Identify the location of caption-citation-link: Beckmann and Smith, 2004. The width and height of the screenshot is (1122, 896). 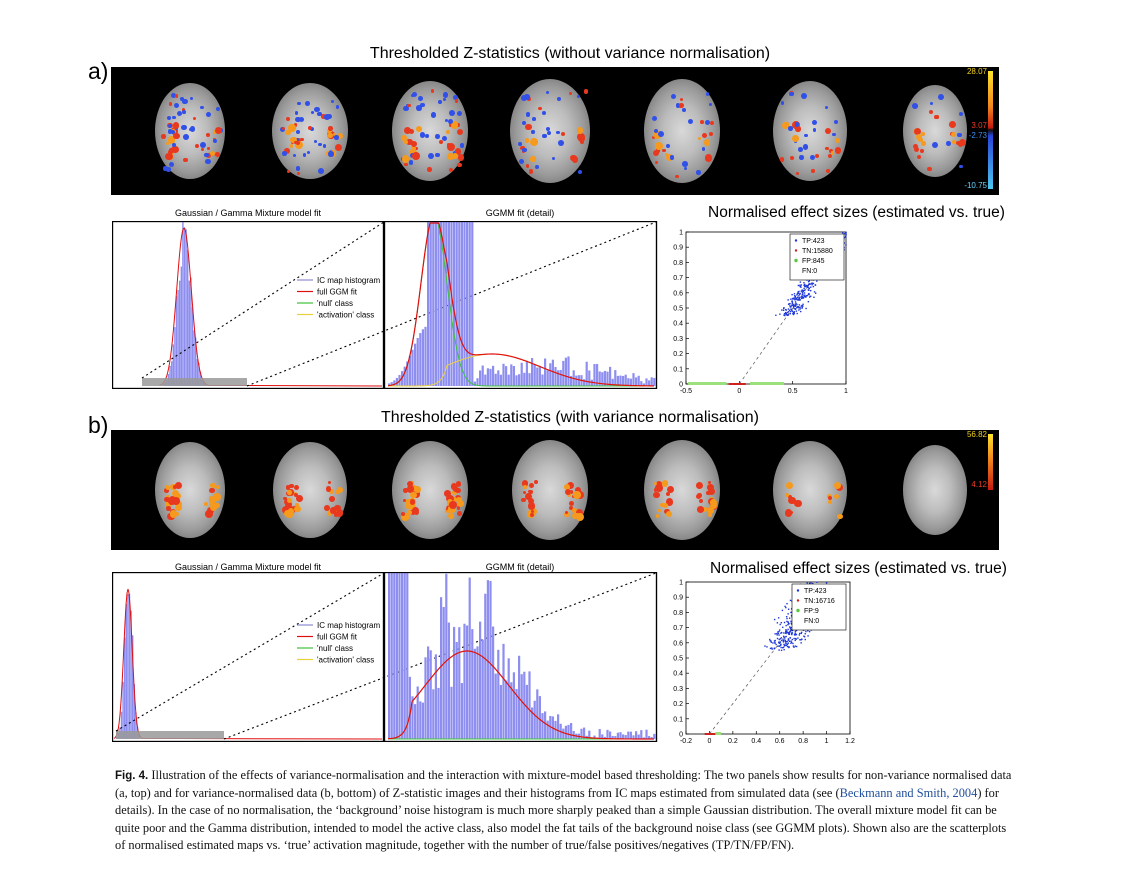
(908, 793).